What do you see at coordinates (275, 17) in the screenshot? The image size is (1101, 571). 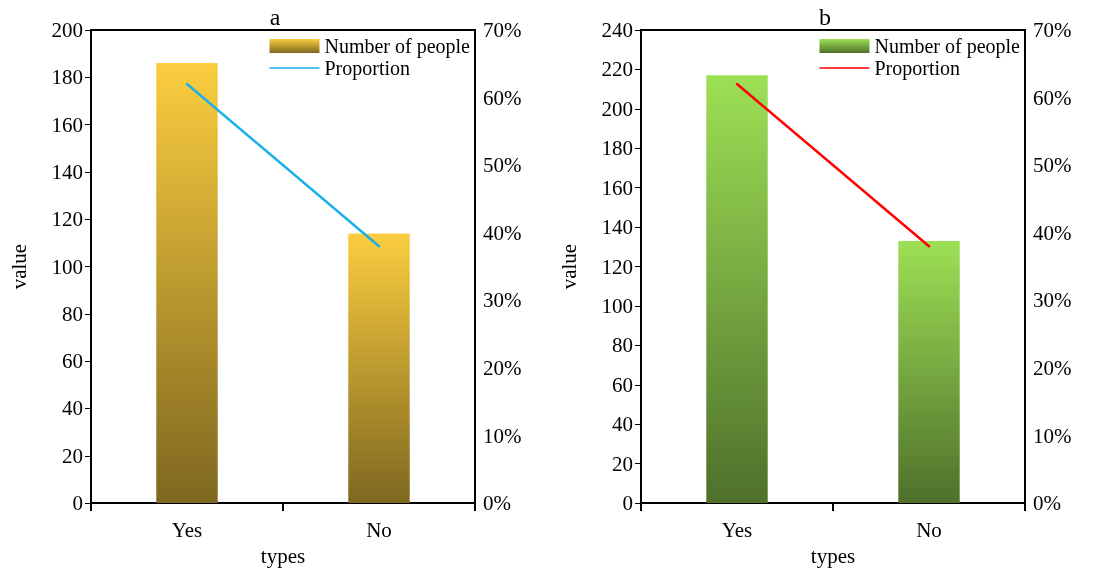 I see `chart-title: a` at bounding box center [275, 17].